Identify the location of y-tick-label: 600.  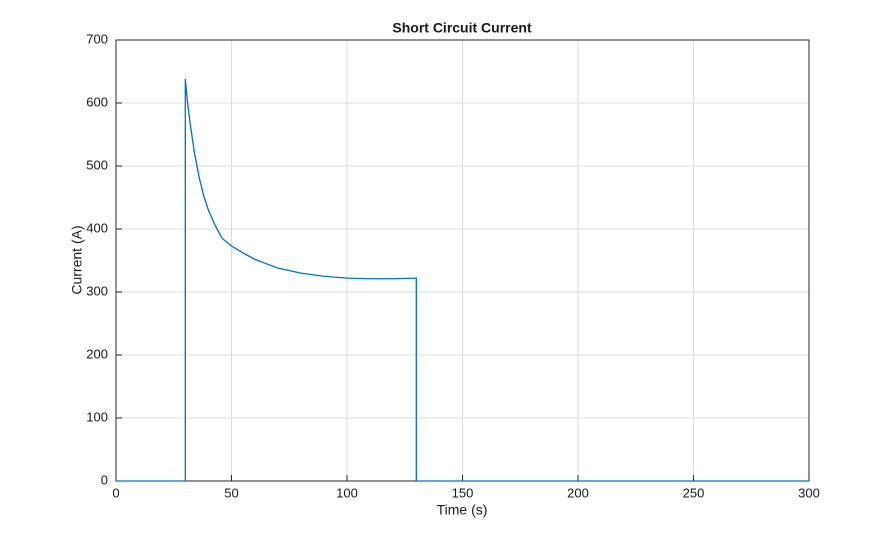
(97, 101).